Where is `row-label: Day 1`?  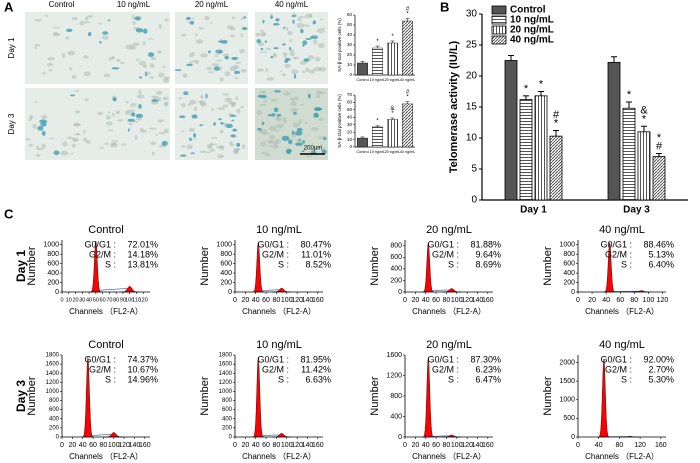 row-label: Day 1 is located at coordinates (11, 47).